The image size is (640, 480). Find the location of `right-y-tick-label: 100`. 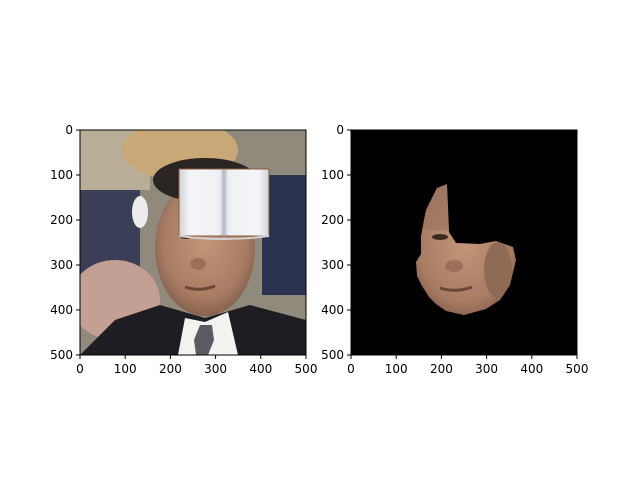

right-y-tick-label: 100 is located at coordinates (332, 175).